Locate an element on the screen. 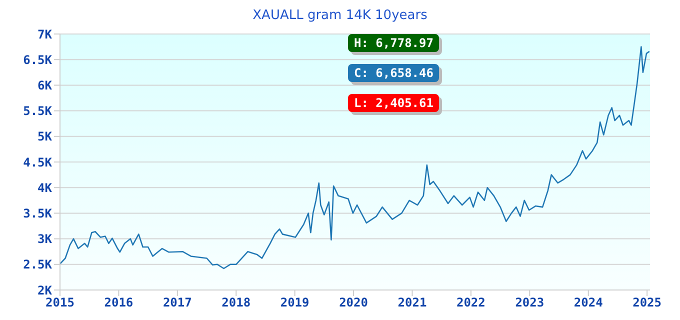 The width and height of the screenshot is (680, 320). x-tick-label: 2024 is located at coordinates (588, 303).